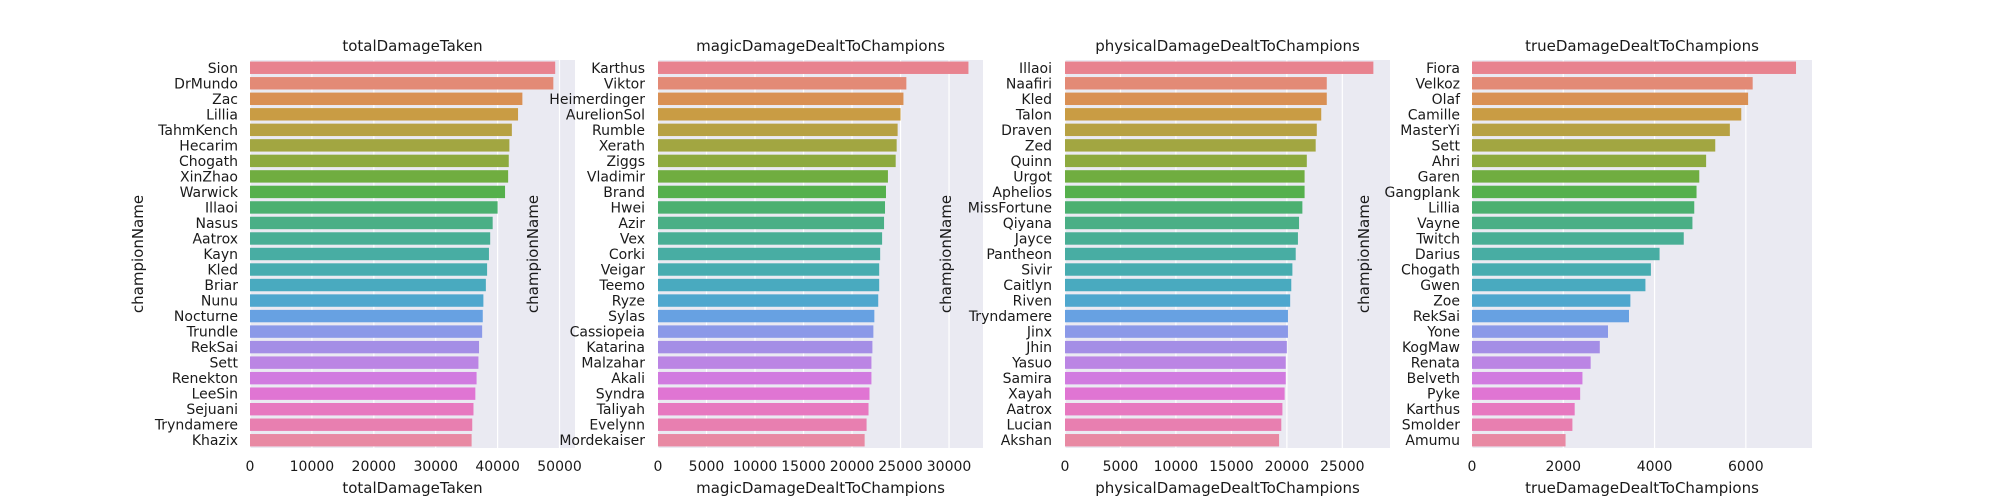  What do you see at coordinates (627, 255) in the screenshot?
I see `y-tick-label: Corki` at bounding box center [627, 255].